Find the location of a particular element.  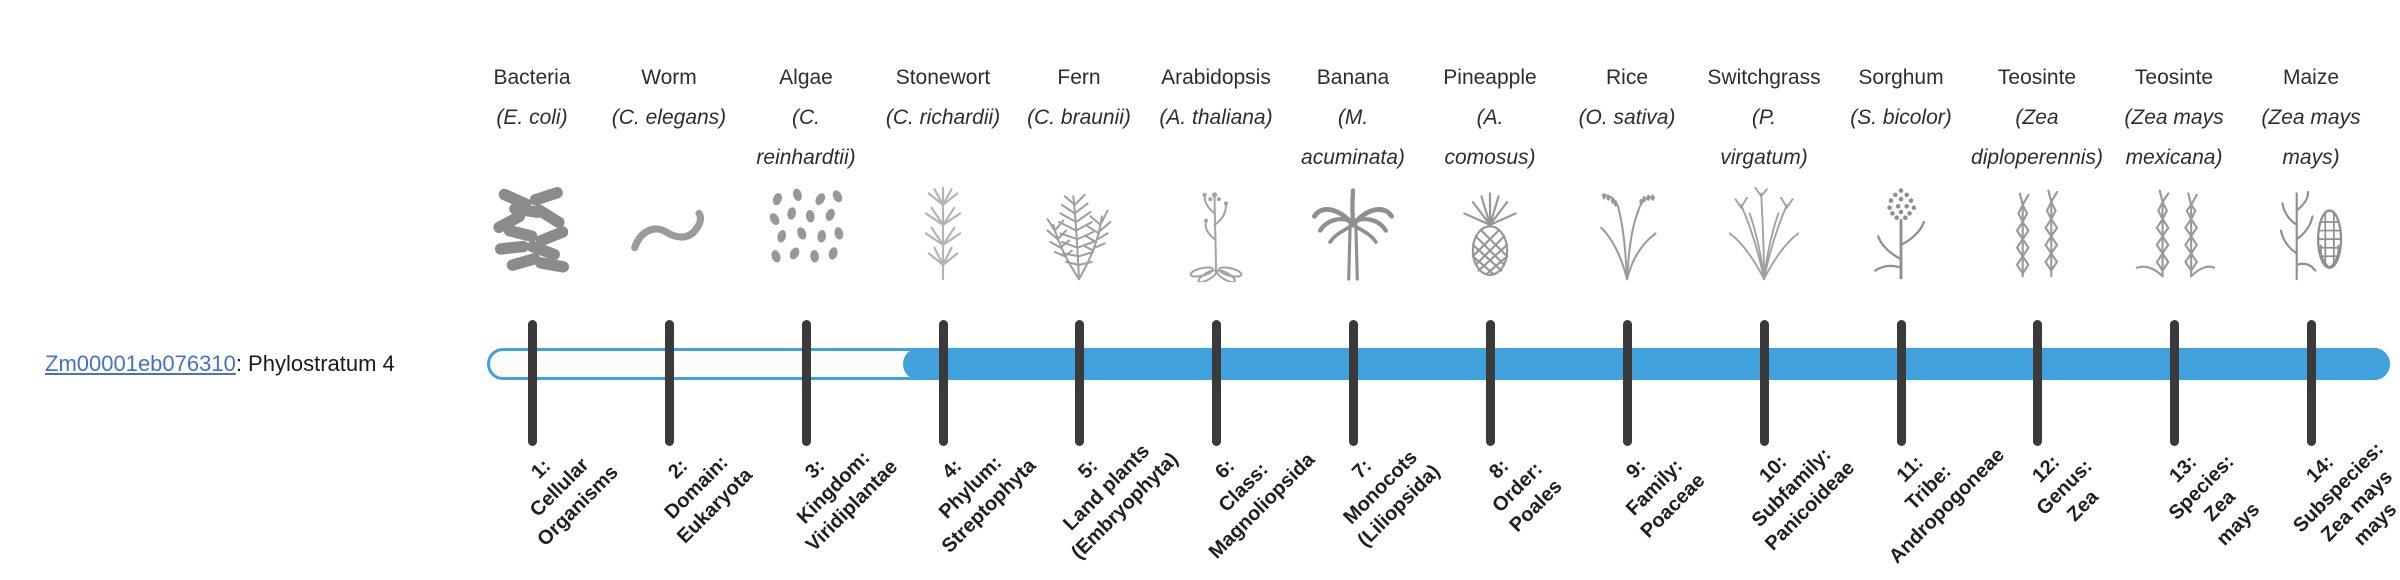

organism-column-fern: Fern (C. braunii) is located at coordinates (1079, 188).